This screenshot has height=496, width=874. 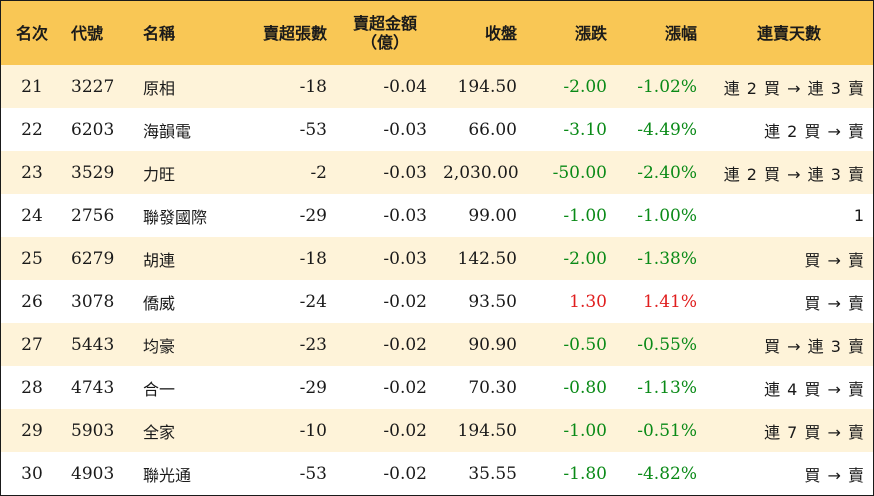 What do you see at coordinates (93, 129) in the screenshot?
I see `code-cell: 6203` at bounding box center [93, 129].